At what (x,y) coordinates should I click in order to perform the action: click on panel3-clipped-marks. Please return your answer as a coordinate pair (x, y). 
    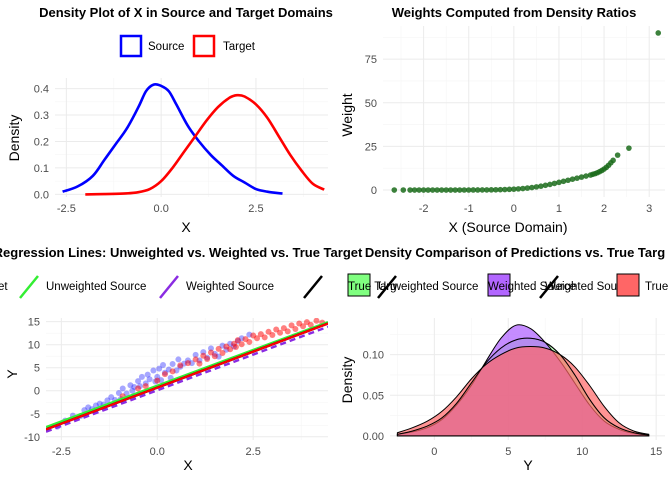
    Looking at the image, I should click on (187, 375).